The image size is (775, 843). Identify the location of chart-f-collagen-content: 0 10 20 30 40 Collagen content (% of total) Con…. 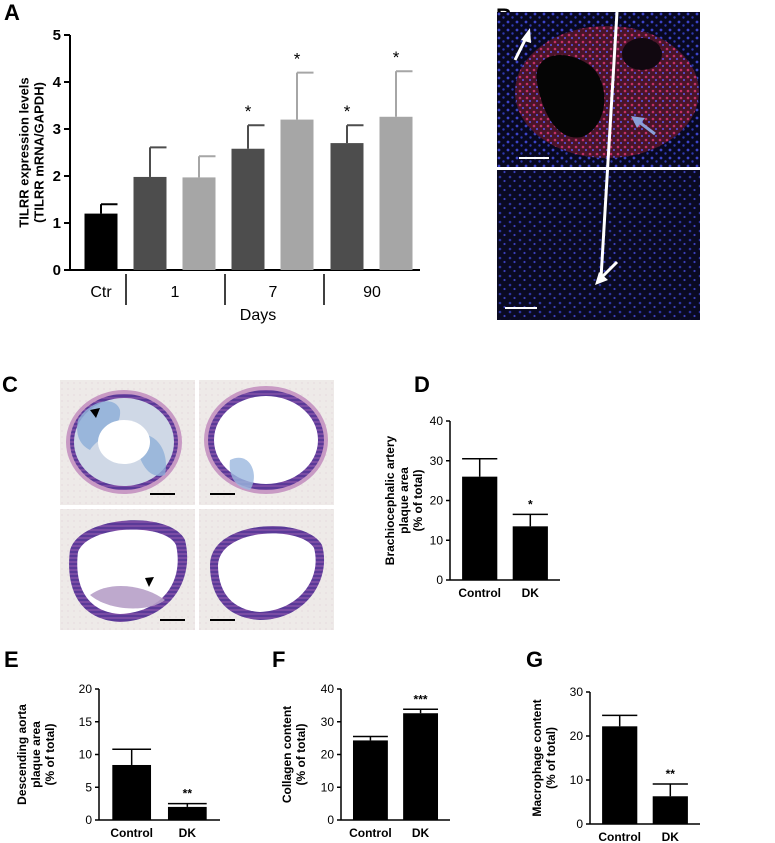
(365, 761).